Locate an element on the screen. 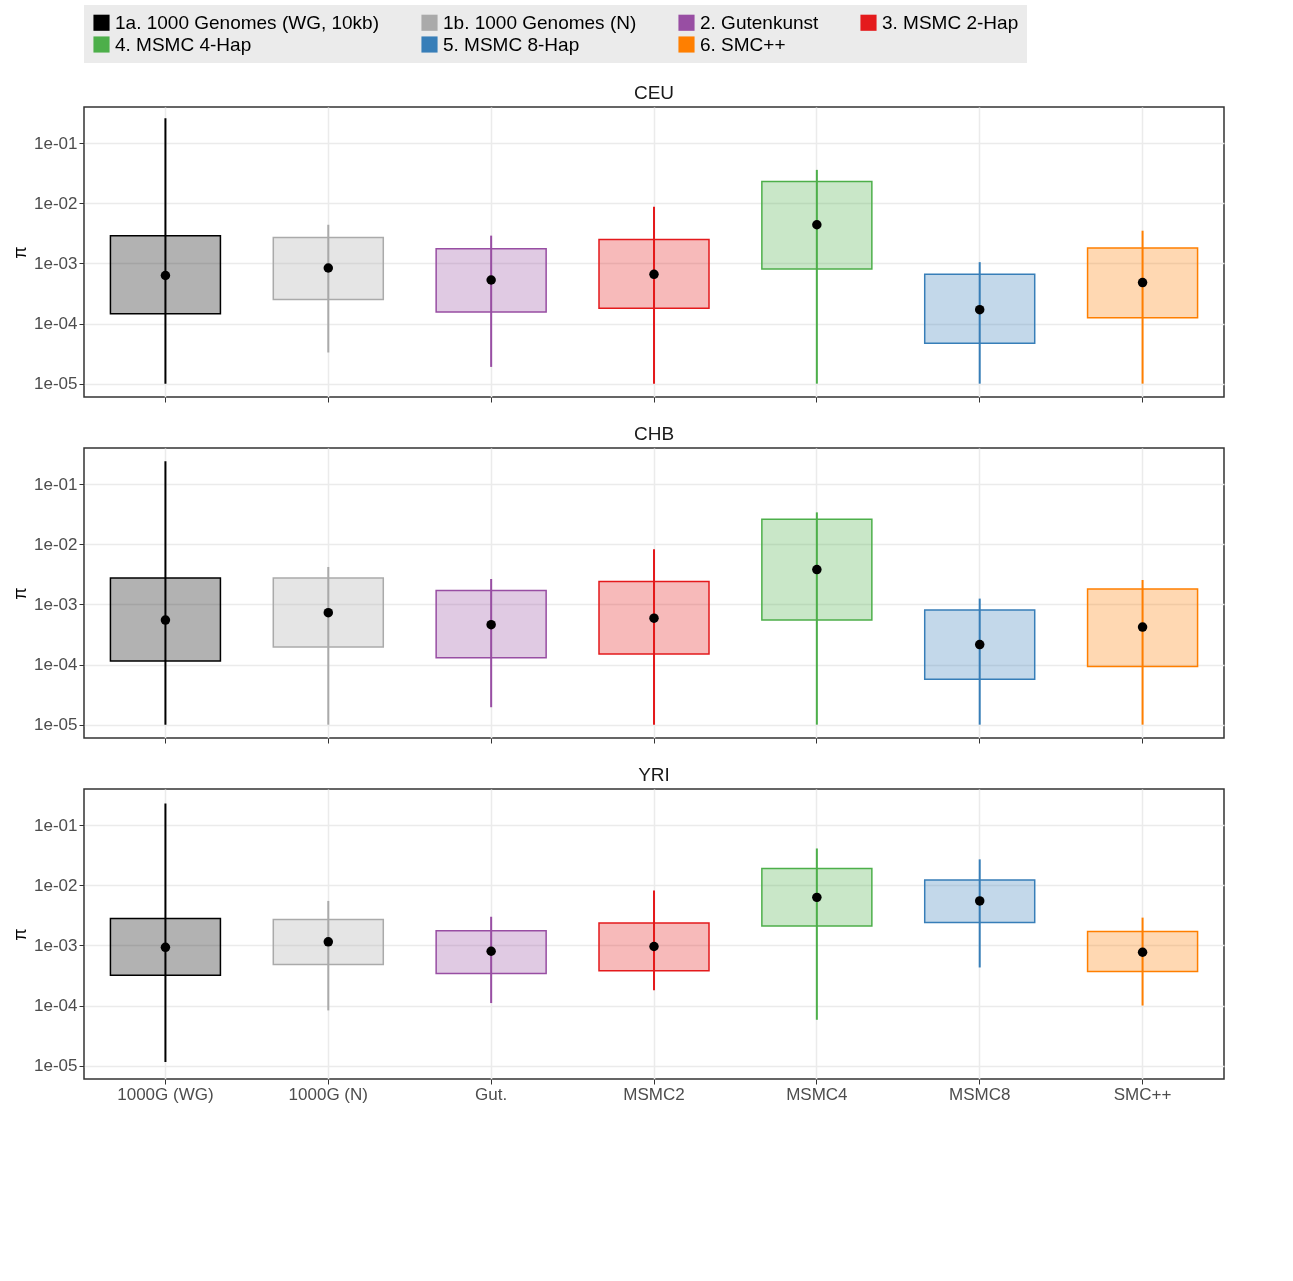  legend-label: 1b. 1000 Genomes (N) is located at coordinates (540, 22).